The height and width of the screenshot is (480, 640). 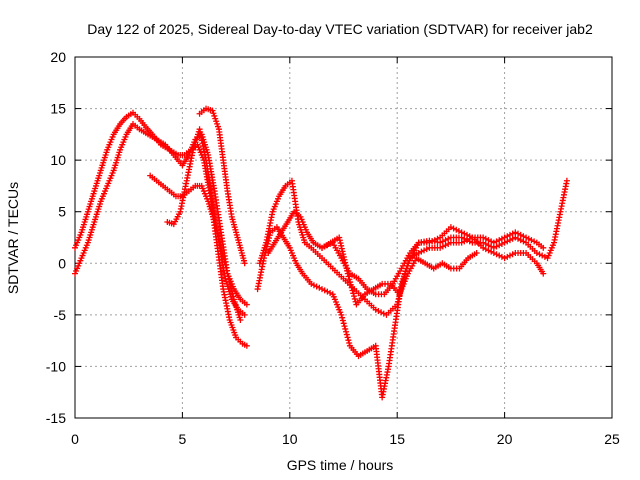 What do you see at coordinates (183, 439) in the screenshot?
I see `x-tick-label: 5` at bounding box center [183, 439].